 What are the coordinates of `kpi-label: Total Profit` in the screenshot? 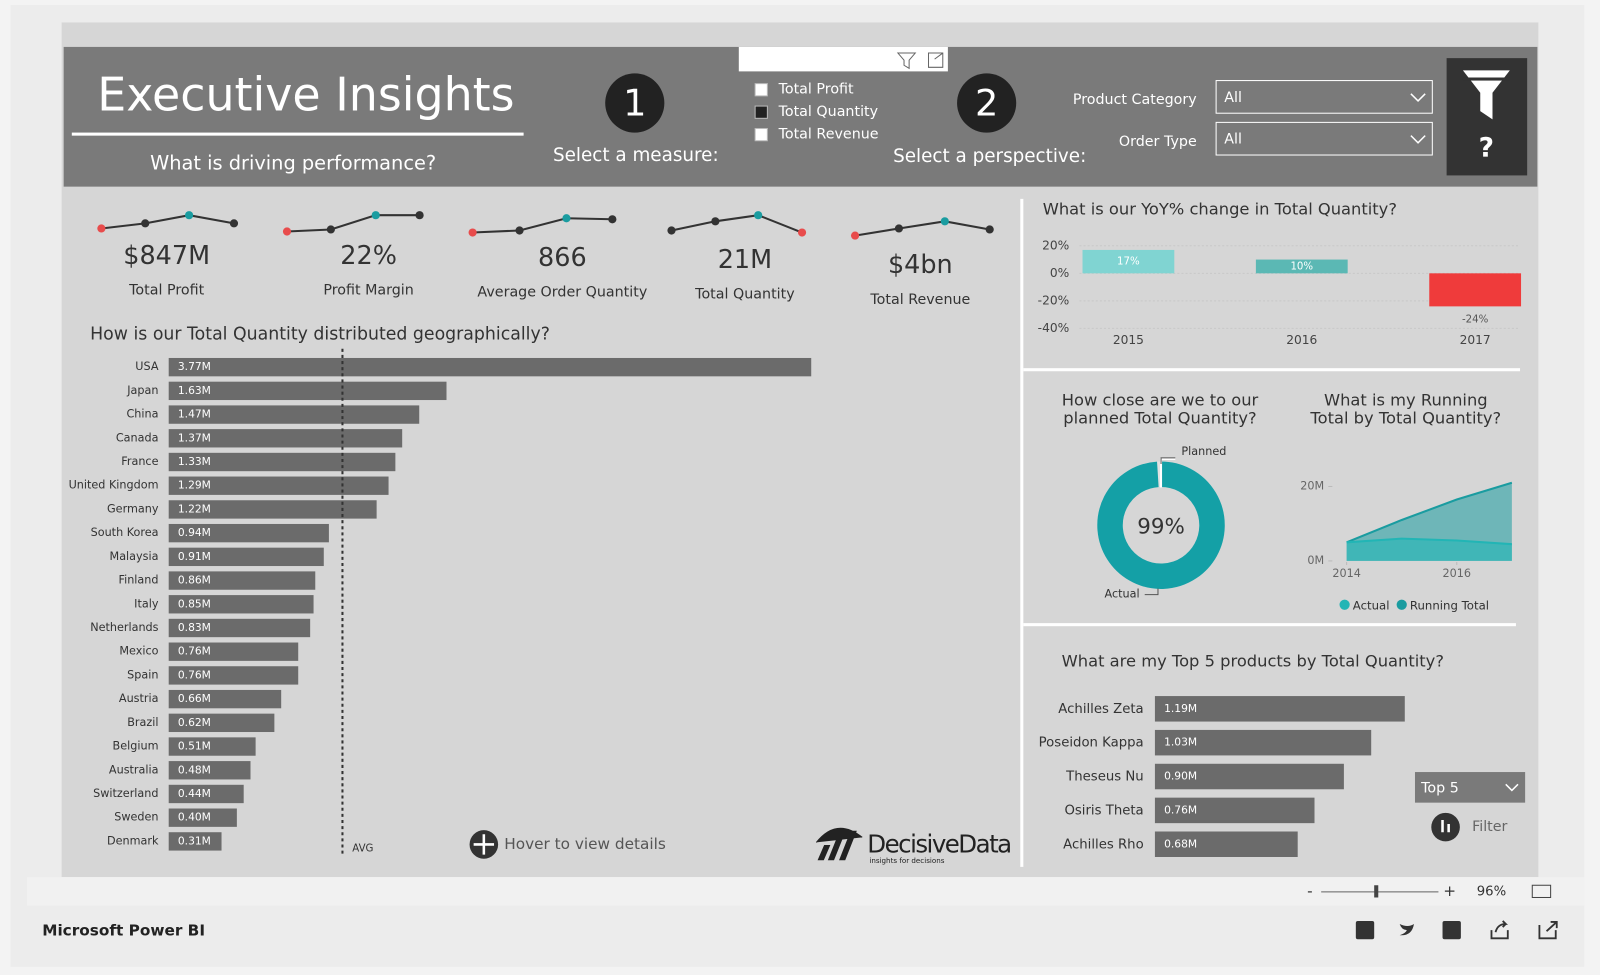 It's located at (166, 291).